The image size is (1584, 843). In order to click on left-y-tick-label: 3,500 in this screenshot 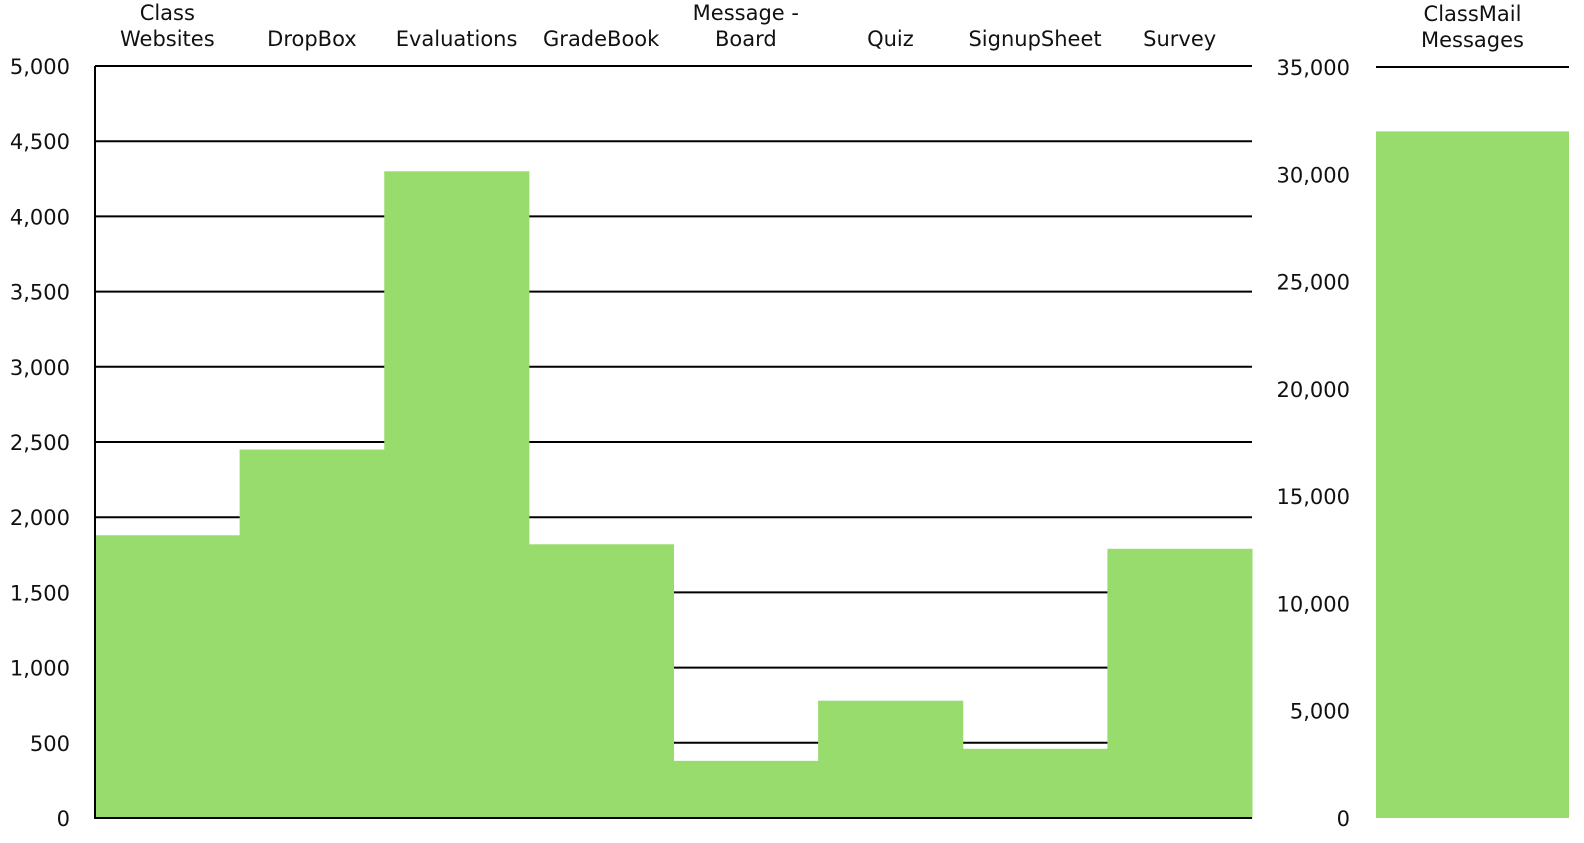, I will do `click(40, 293)`.